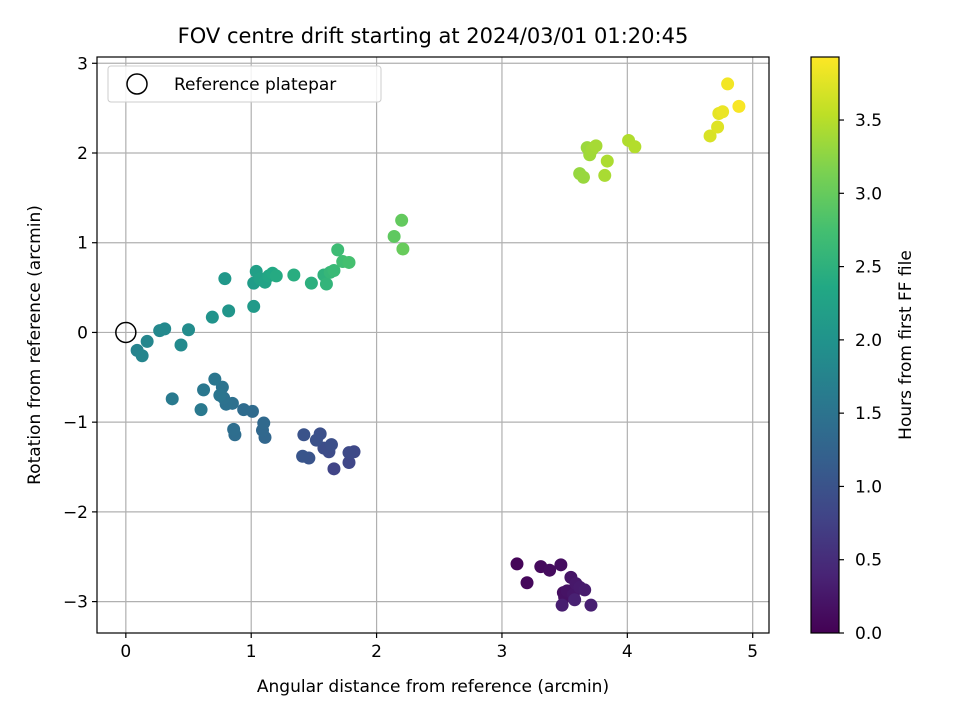 This screenshot has width=960, height=724. Describe the element at coordinates (255, 85) in the screenshot. I see `legend-entry-label: Reference platepar` at that location.